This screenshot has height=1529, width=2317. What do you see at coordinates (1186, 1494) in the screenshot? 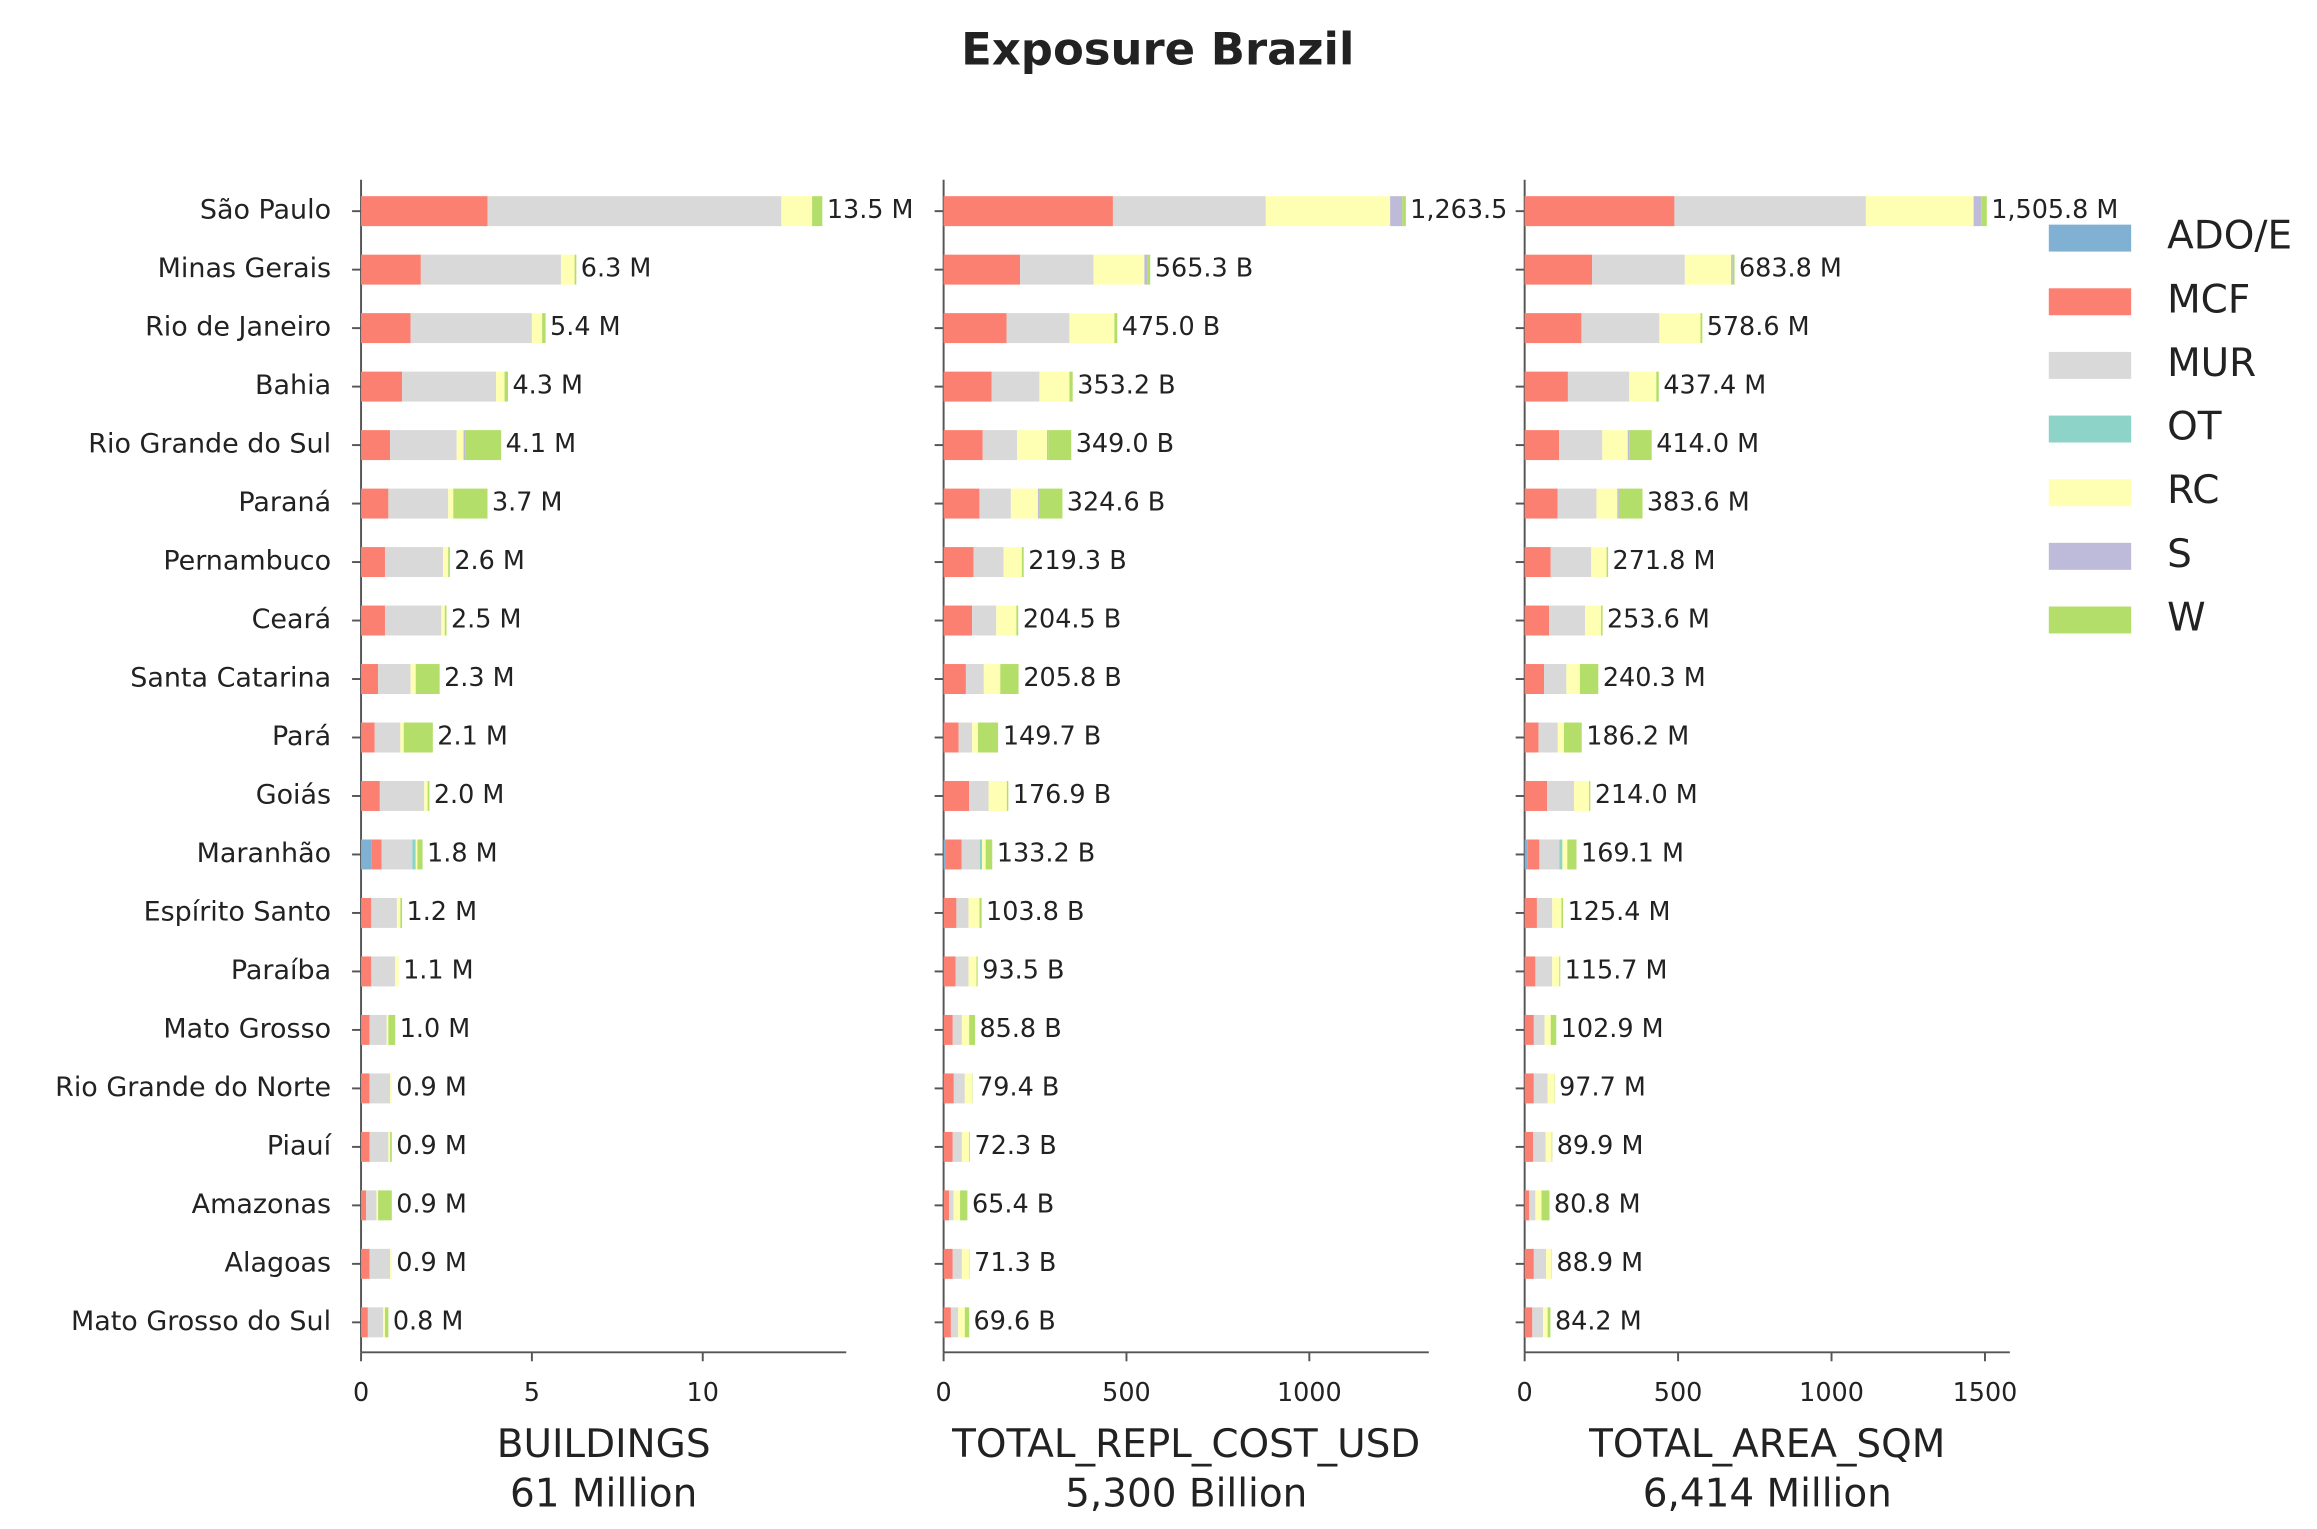
I see `x-axis-subtitle: 5,300 Billion` at bounding box center [1186, 1494].